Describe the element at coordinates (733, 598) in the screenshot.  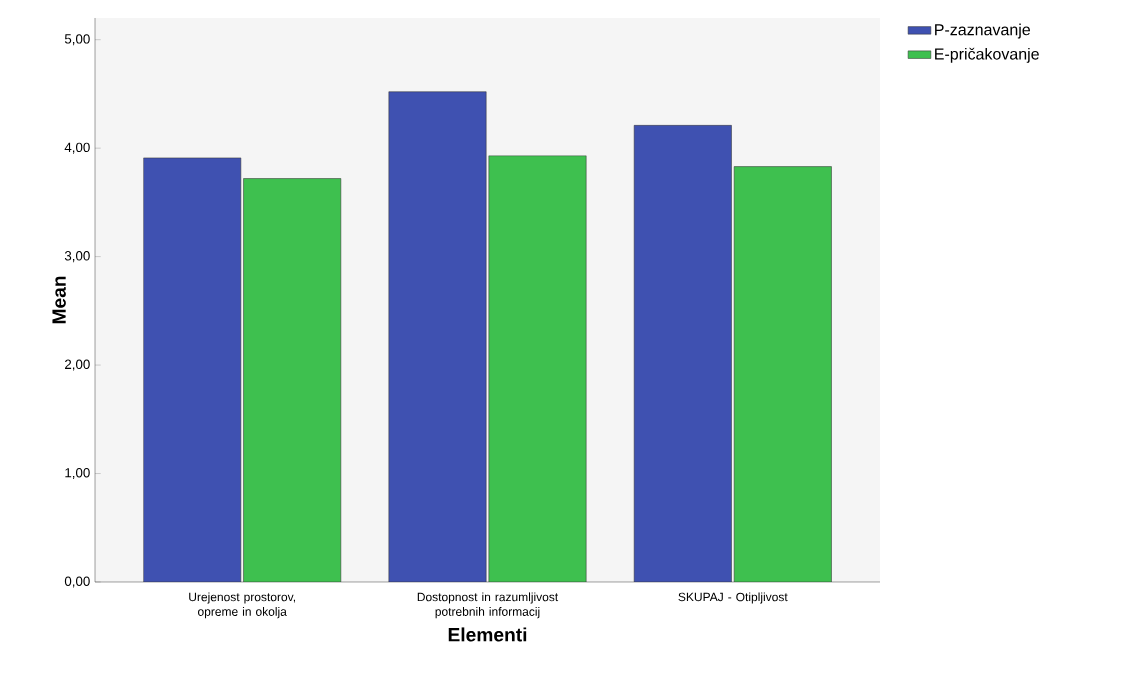
I see `x-tick-label: SKUPAJ - Otipljivost` at that location.